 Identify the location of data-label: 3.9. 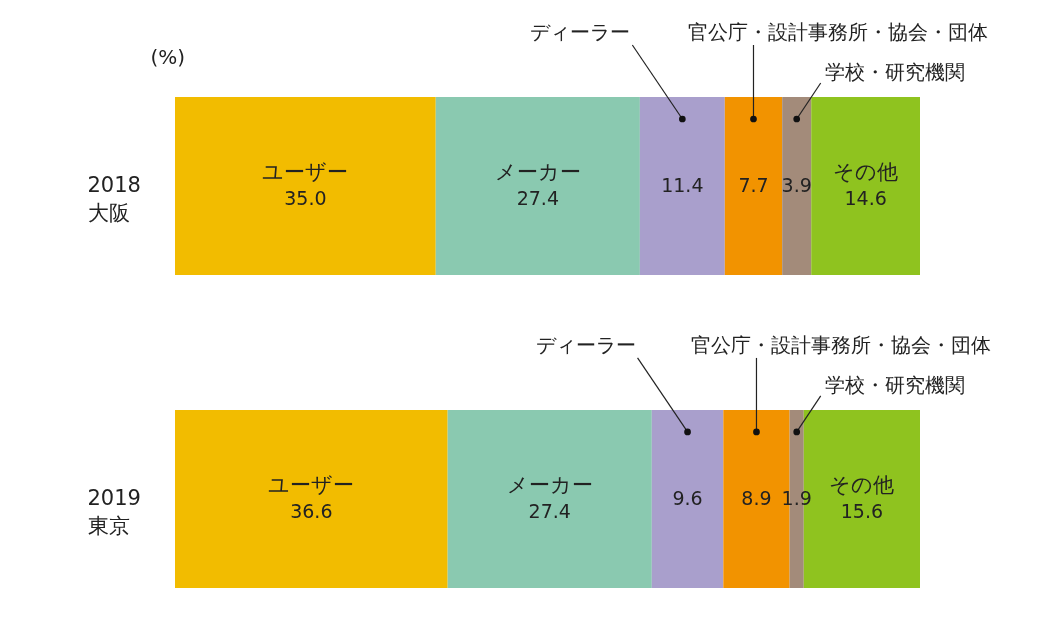
(796, 185).